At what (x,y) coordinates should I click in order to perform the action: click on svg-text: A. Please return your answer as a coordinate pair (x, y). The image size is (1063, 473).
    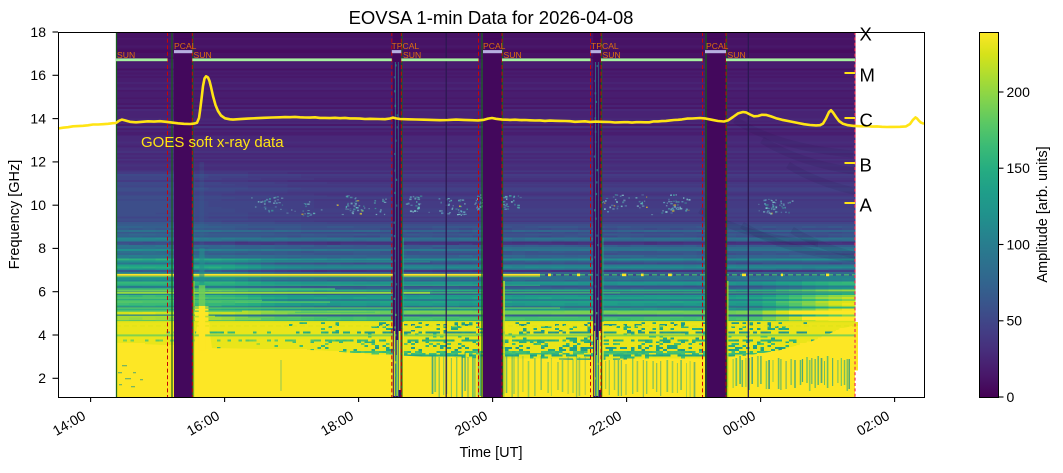
    Looking at the image, I should click on (866, 205).